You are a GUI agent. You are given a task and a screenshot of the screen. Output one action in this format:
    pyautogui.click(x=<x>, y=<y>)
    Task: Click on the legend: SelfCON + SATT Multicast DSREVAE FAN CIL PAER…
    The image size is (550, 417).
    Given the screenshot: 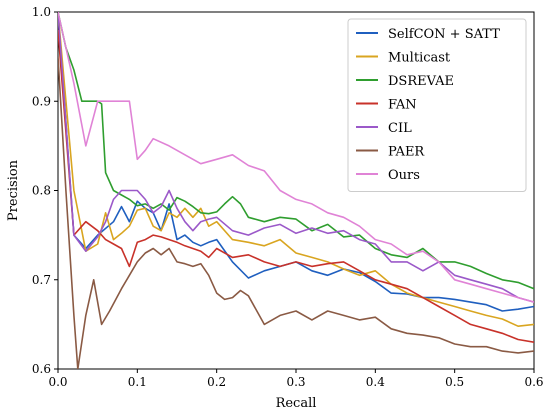 What is the action you would take?
    pyautogui.click(x=437, y=105)
    